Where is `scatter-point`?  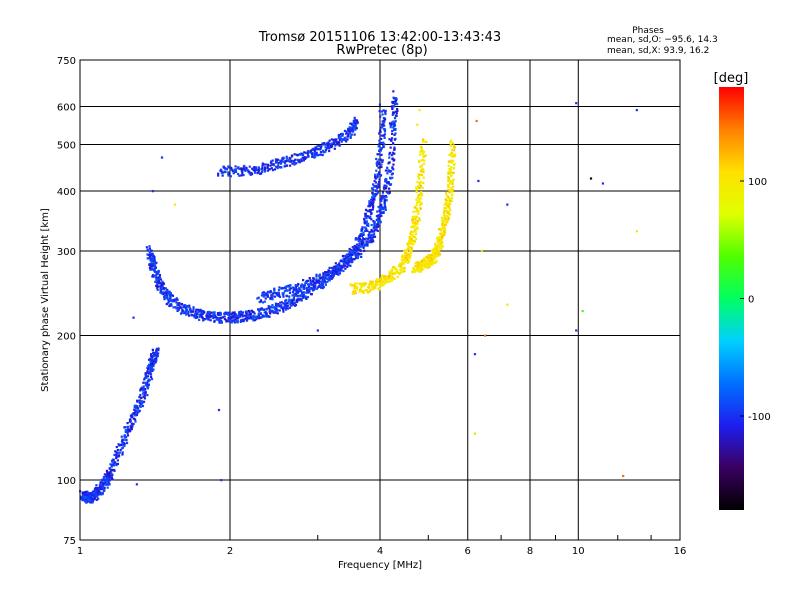
scatter-point is located at coordinates (478, 181).